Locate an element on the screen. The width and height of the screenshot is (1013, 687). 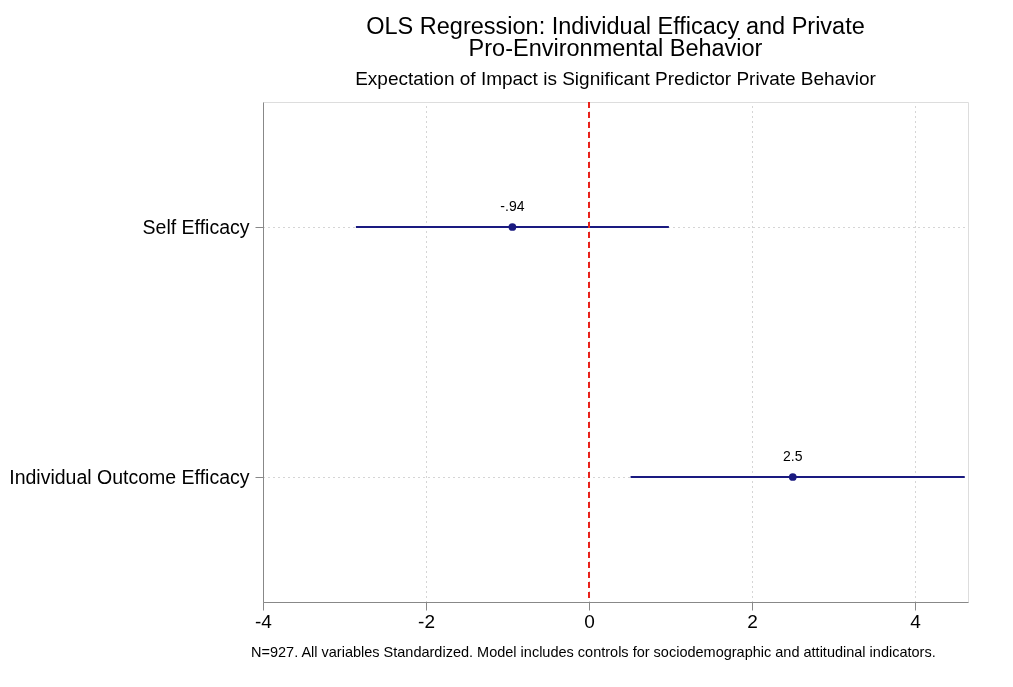
y-tick-label: Self Efficacy is located at coordinates (196, 226).